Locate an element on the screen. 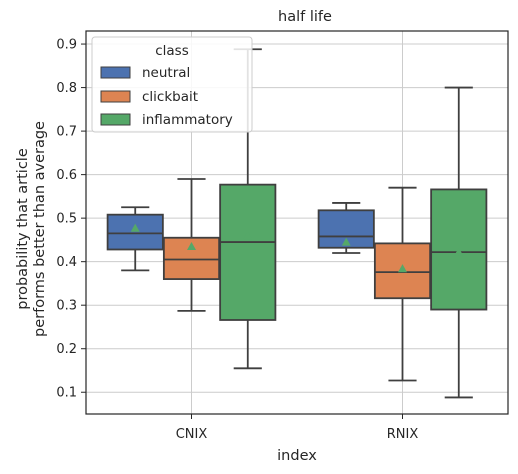 This screenshot has height=474, width=518. y-tick-label: 0.8 is located at coordinates (66, 88).